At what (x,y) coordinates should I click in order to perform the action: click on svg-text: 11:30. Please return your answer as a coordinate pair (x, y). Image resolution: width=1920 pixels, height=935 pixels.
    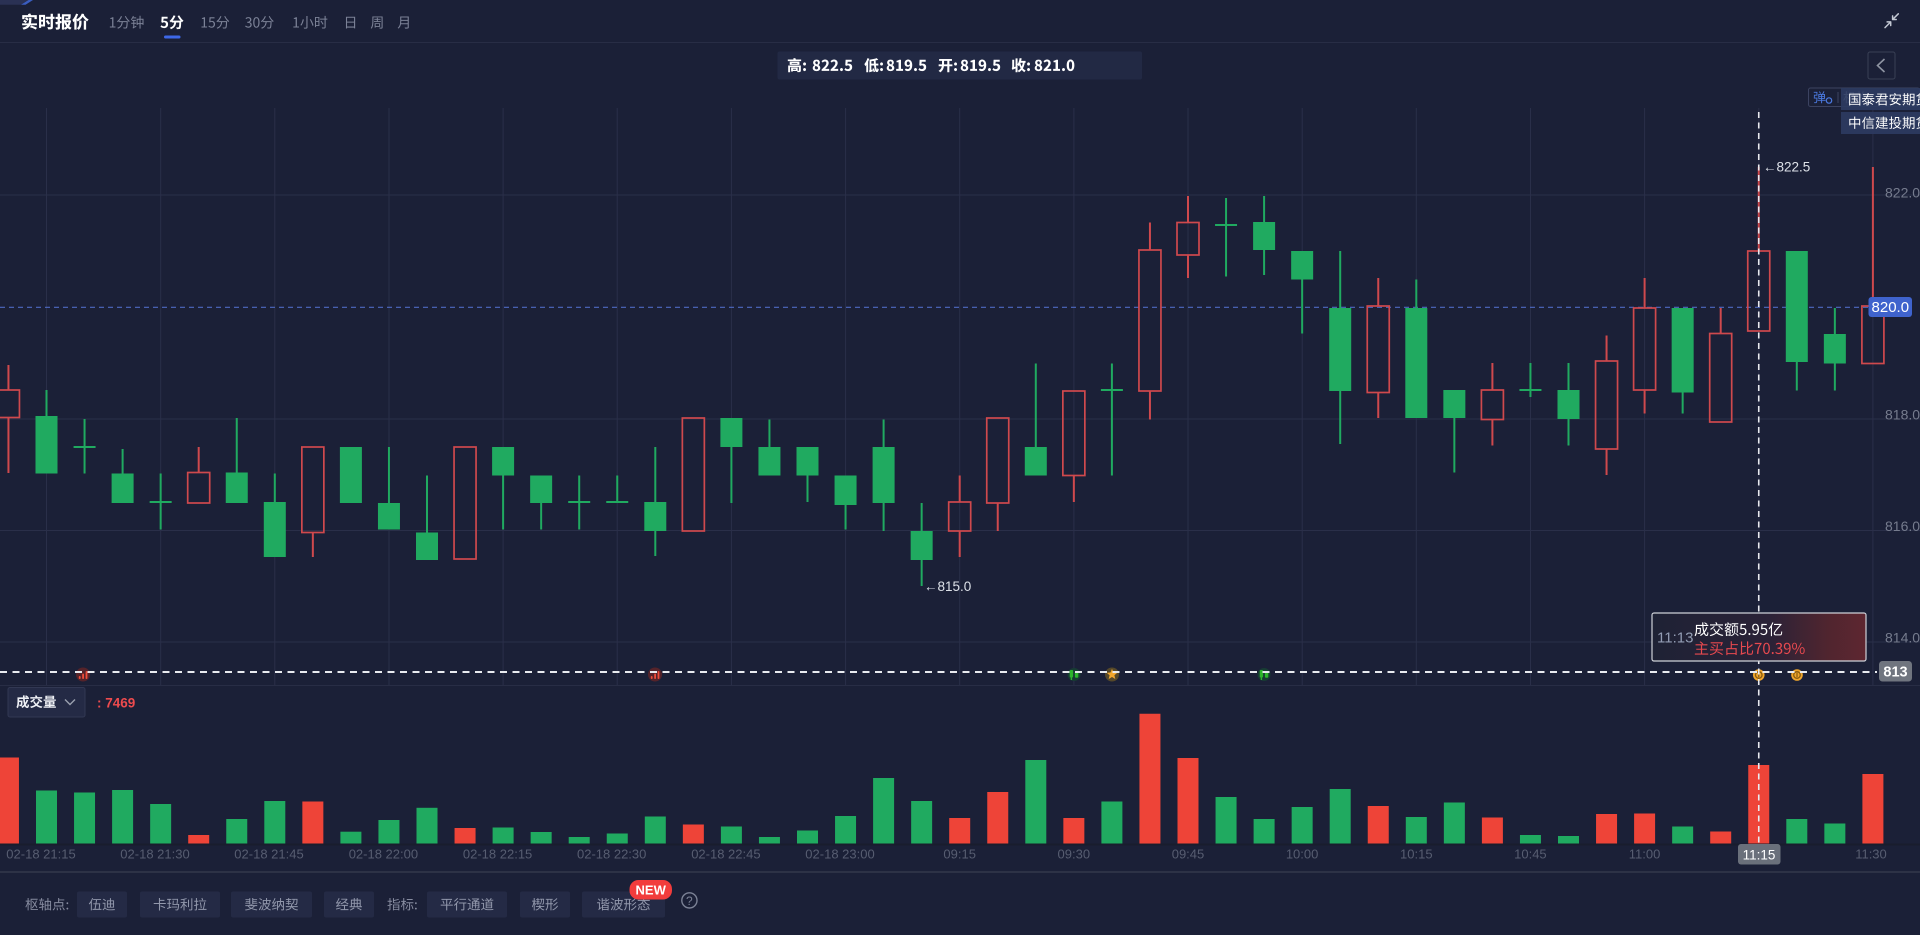
    Looking at the image, I should click on (1871, 854).